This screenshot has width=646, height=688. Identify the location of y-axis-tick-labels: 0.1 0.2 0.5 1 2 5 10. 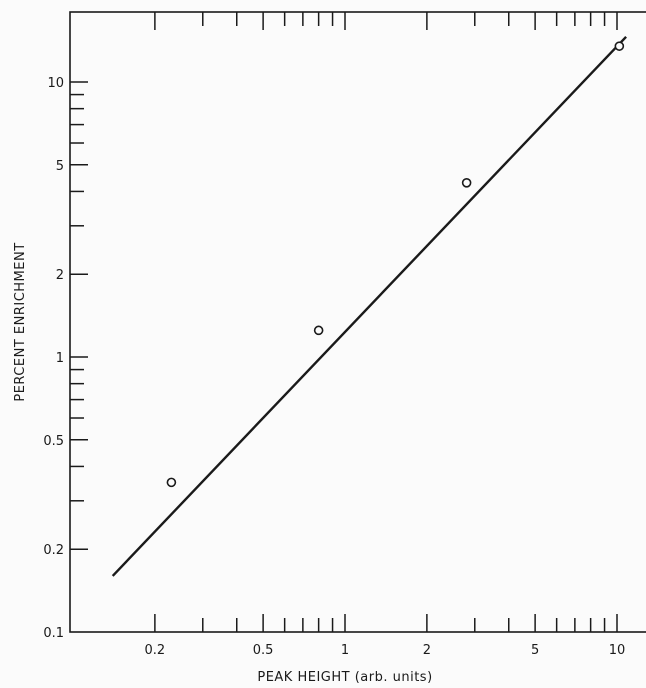
(53, 358).